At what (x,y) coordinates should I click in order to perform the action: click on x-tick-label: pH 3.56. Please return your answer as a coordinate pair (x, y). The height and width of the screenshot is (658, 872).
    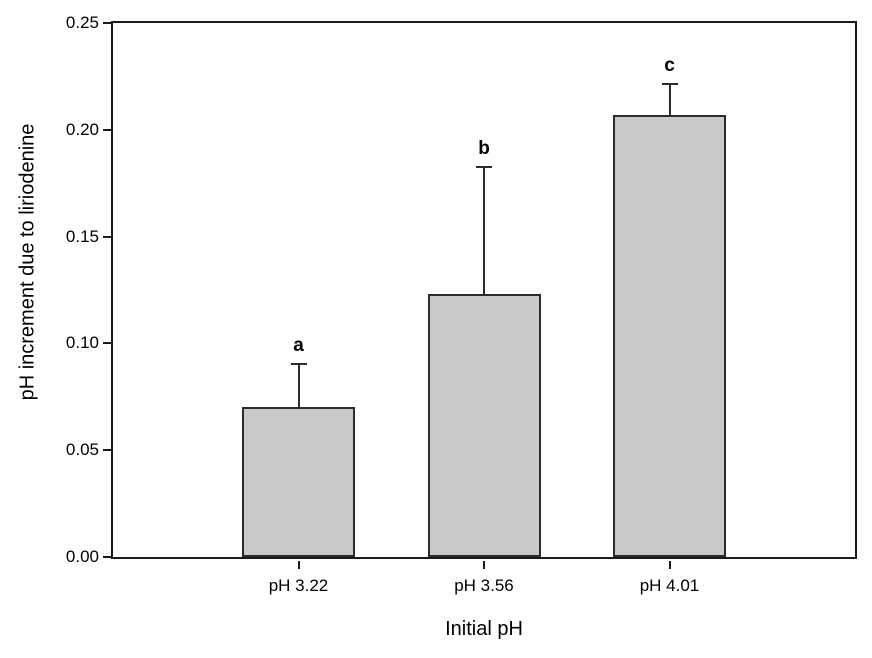
    Looking at the image, I should click on (484, 585).